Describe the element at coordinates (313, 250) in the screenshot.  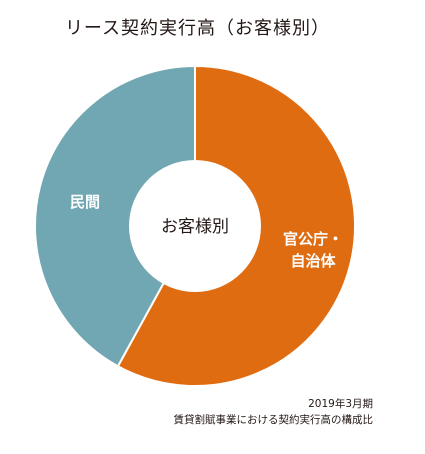
I see `slice-label-0: 官公庁・自治体` at that location.